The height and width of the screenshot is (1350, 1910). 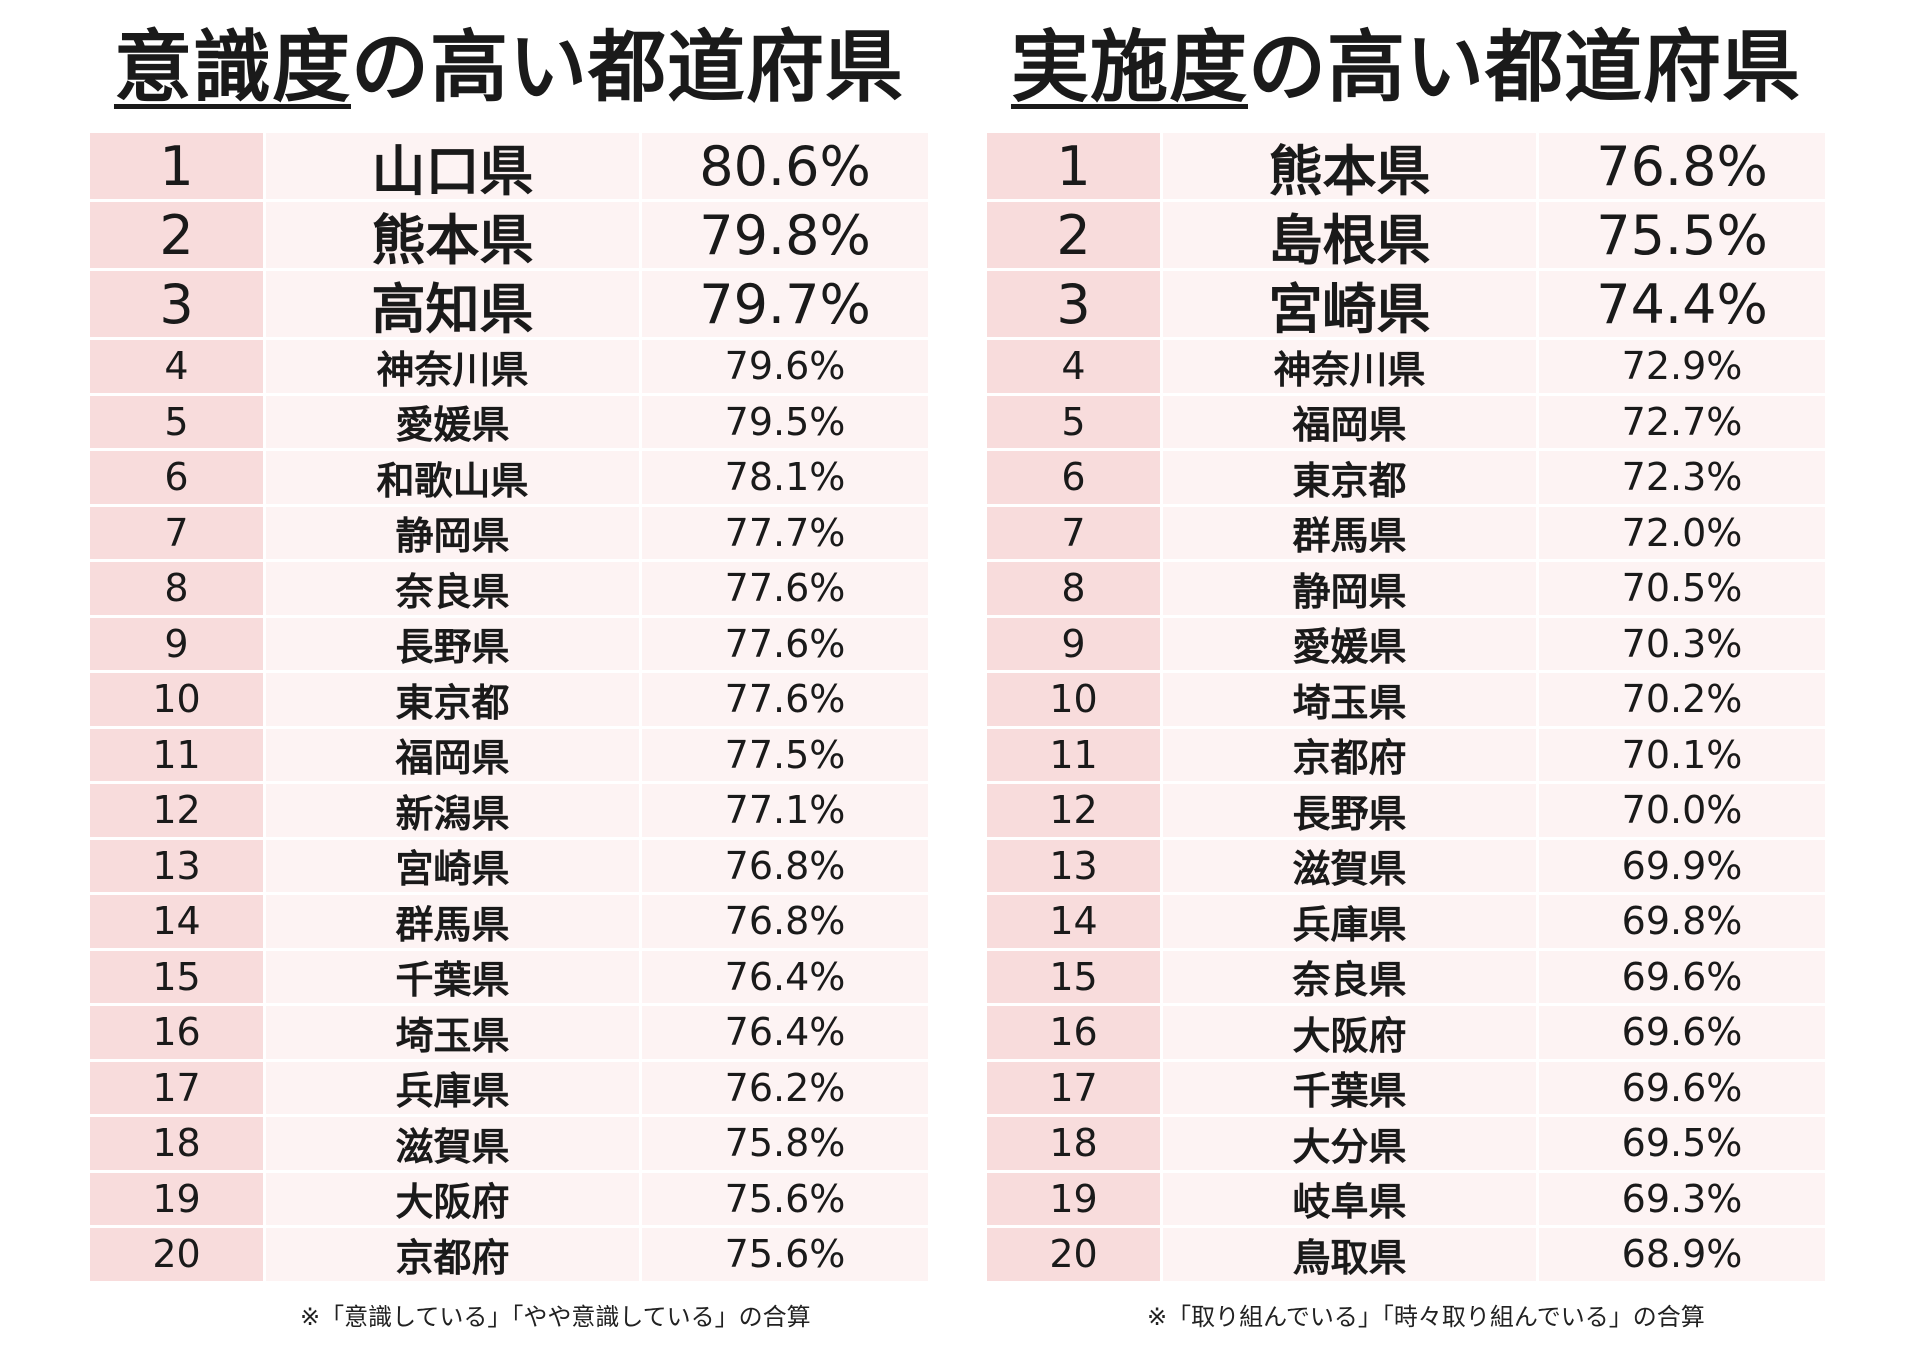 I want to click on table-row: 1 山口県 80.6%, so click(x=509, y=168).